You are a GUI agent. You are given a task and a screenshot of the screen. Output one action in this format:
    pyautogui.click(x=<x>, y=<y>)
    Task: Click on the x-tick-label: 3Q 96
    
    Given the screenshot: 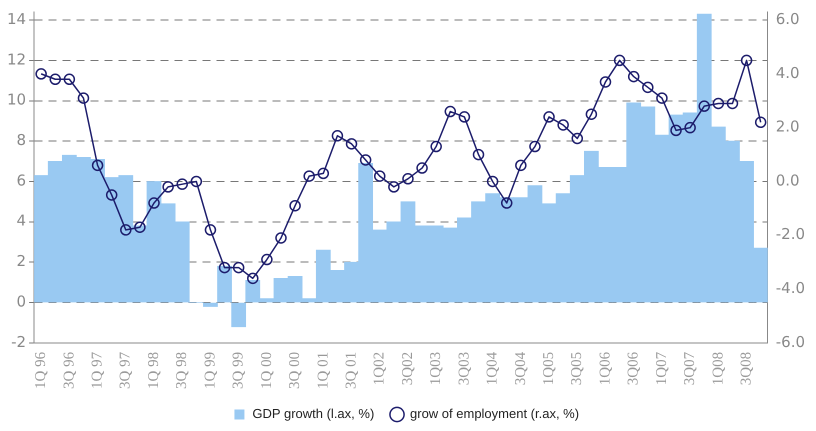 What is the action you would take?
    pyautogui.click(x=69, y=370)
    